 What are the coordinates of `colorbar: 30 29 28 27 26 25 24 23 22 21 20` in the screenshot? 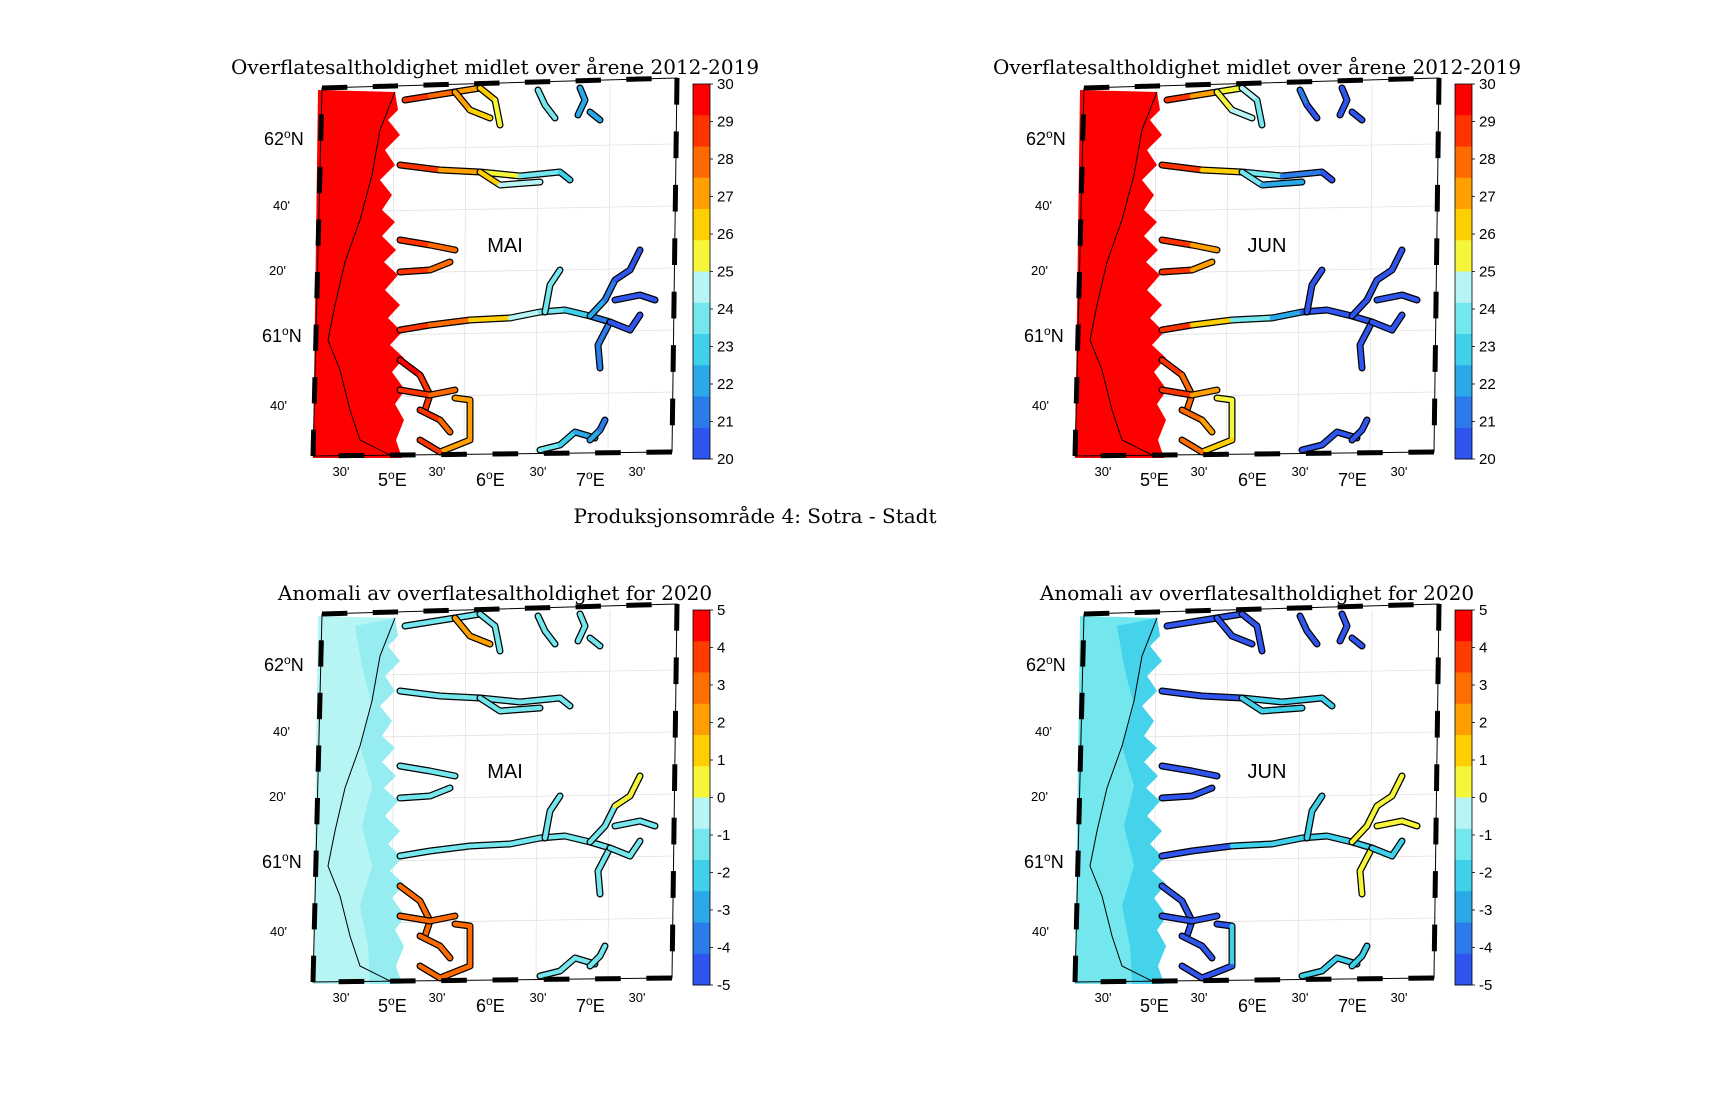 It's located at (1475, 272).